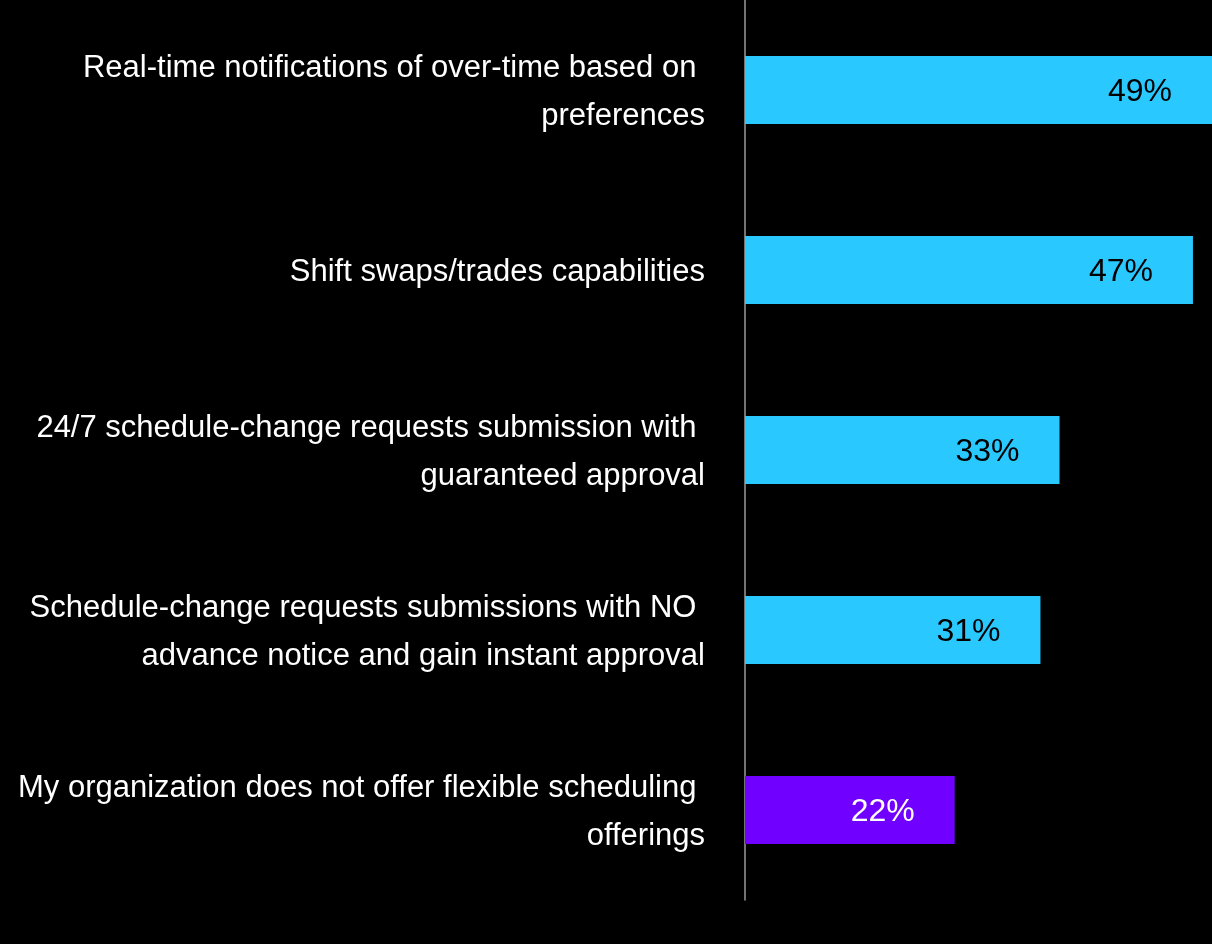  What do you see at coordinates (367, 630) in the screenshot?
I see `y-tick-label: Schedule-change requests submissions with NO advance notice and gain instant approval` at bounding box center [367, 630].